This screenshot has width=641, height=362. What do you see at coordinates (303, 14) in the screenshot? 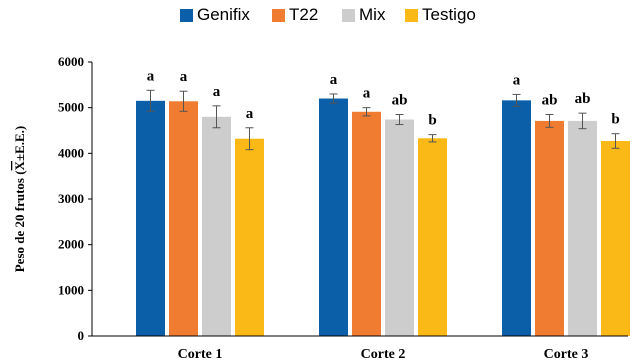
I see `legend-label: T22` at bounding box center [303, 14].